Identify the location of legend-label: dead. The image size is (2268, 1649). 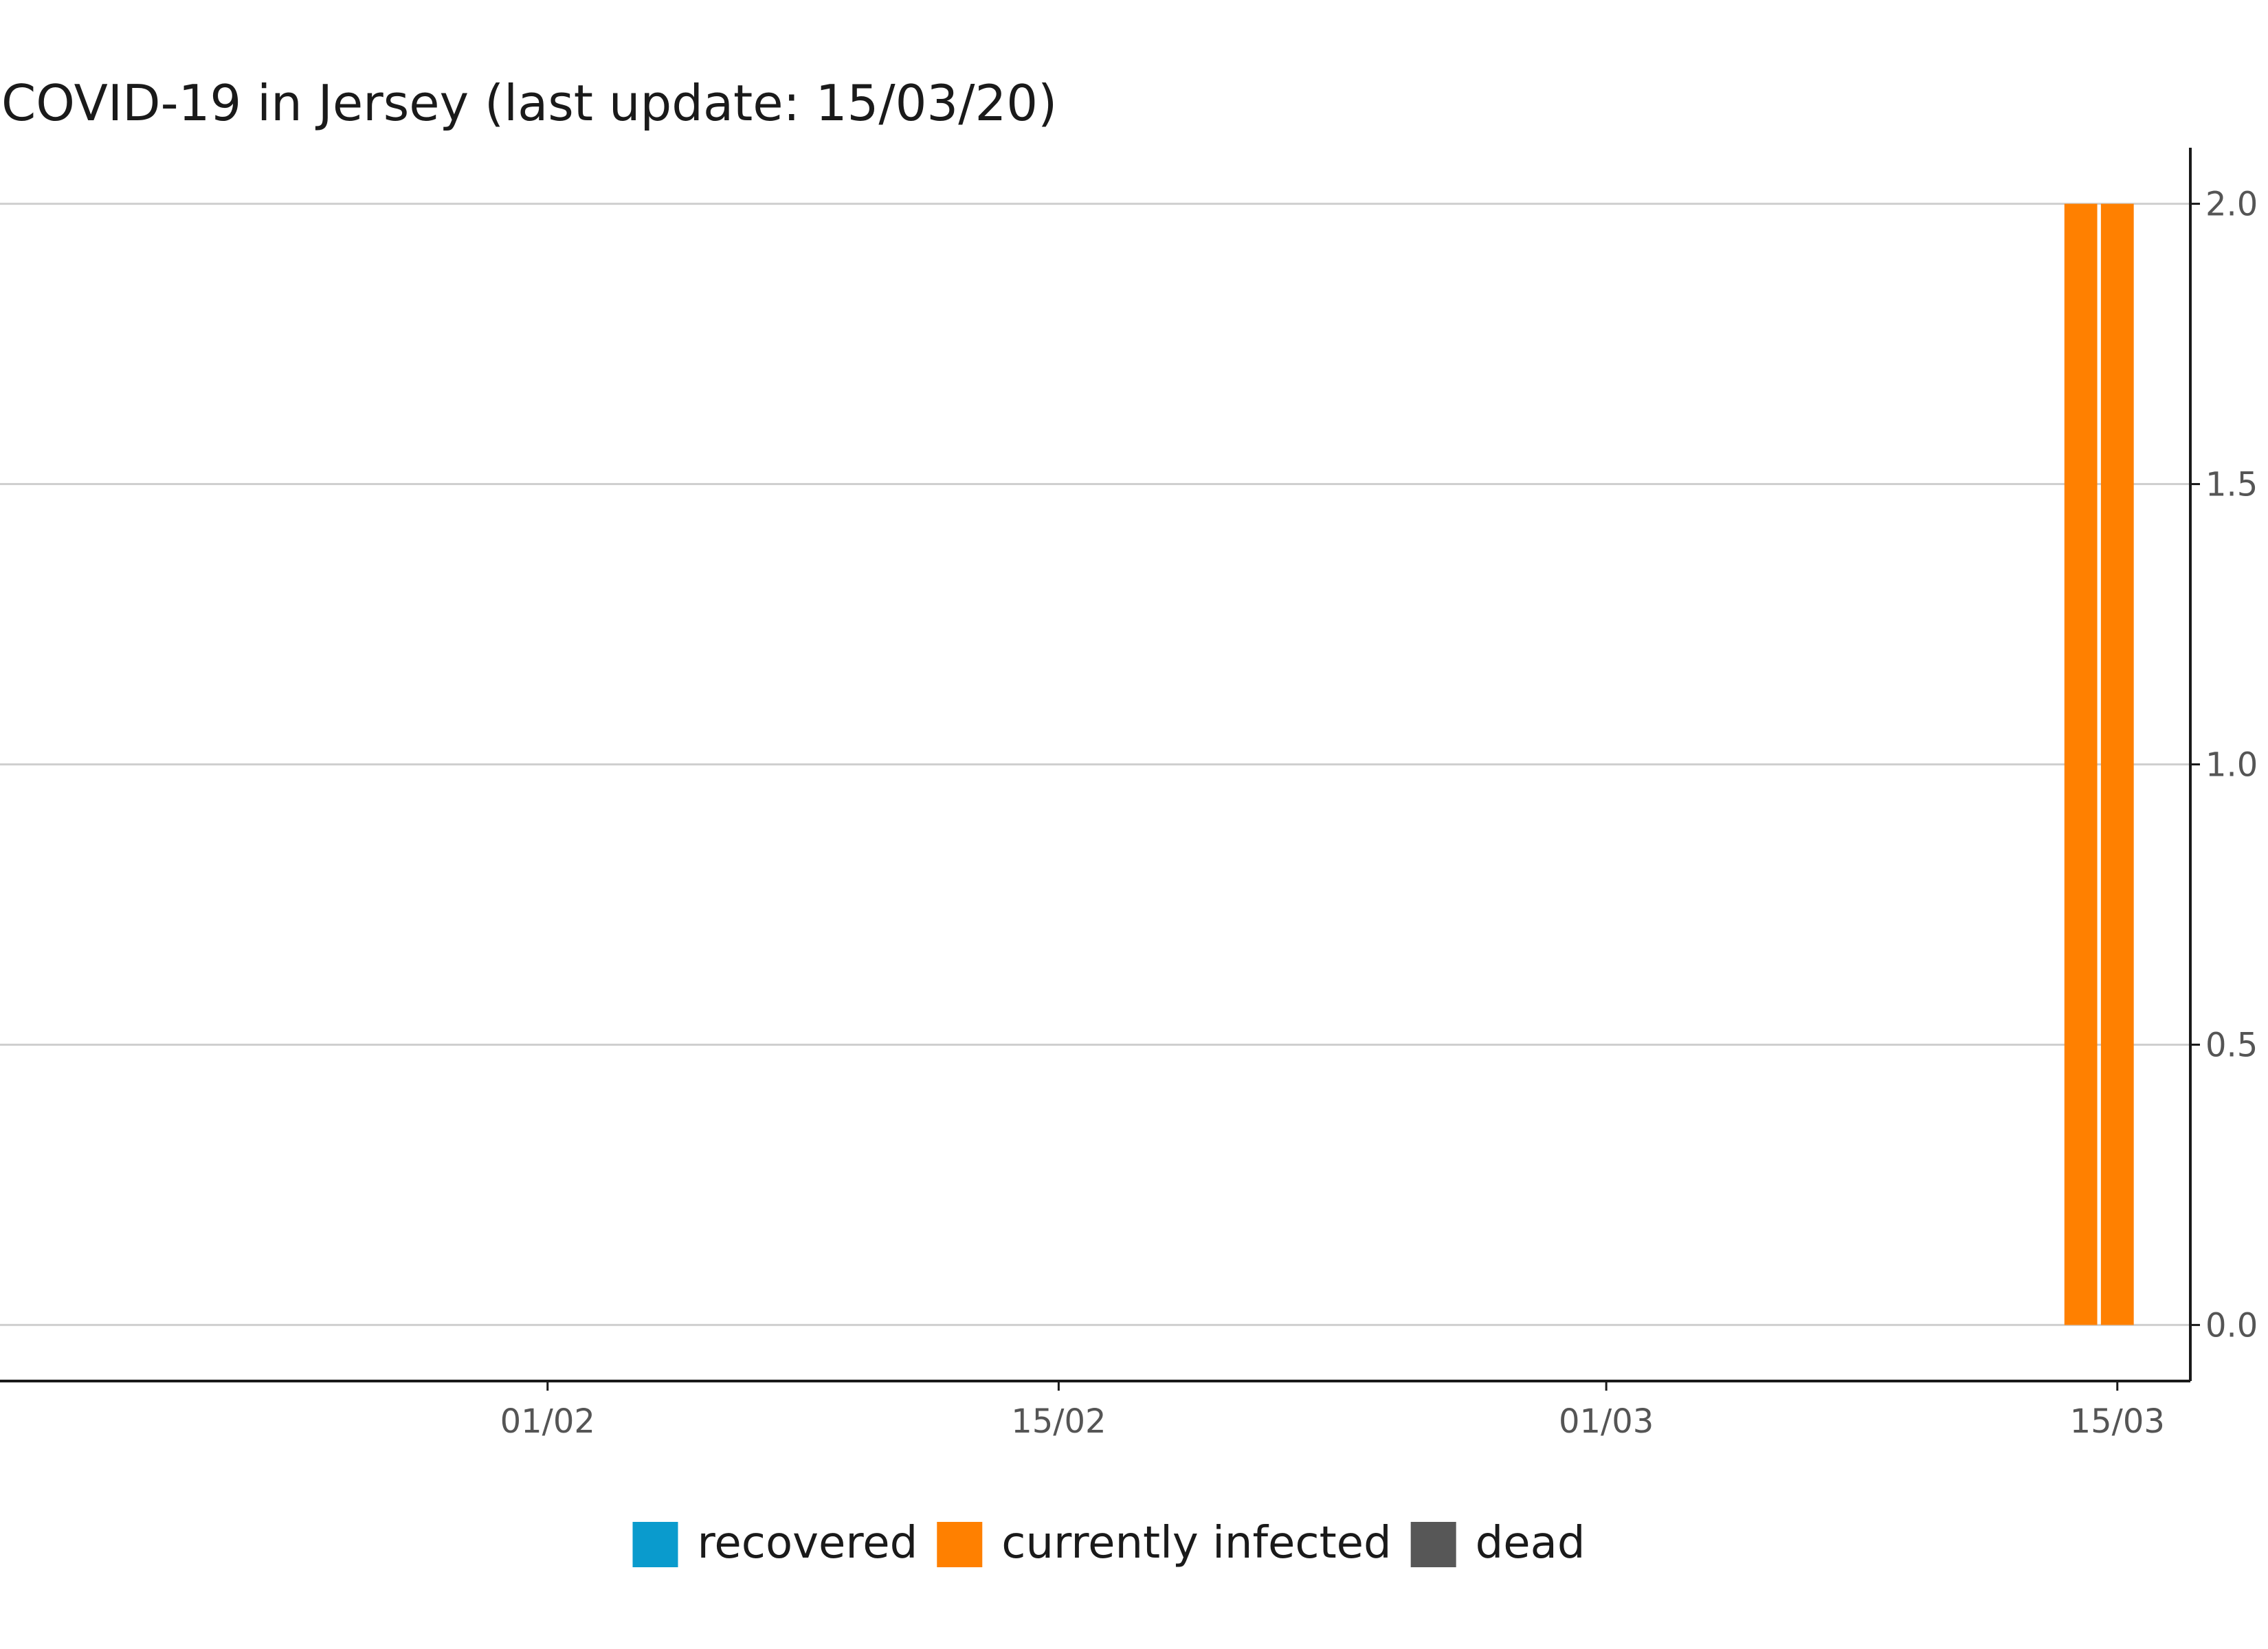
(1531, 1544).